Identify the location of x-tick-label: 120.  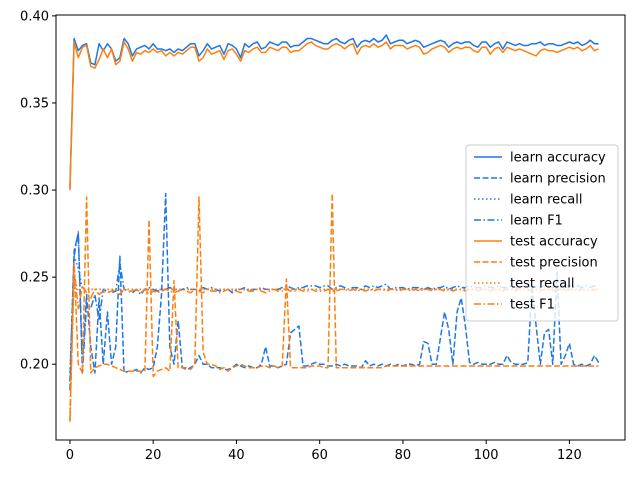
(569, 455).